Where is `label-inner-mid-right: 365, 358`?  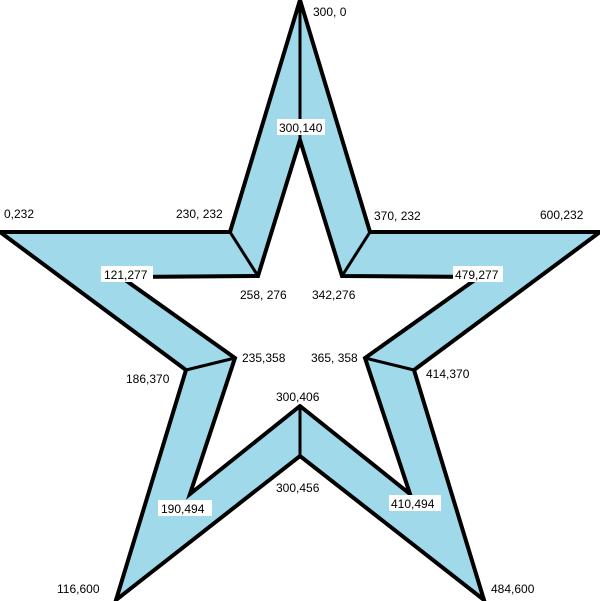 label-inner-mid-right: 365, 358 is located at coordinates (334, 358).